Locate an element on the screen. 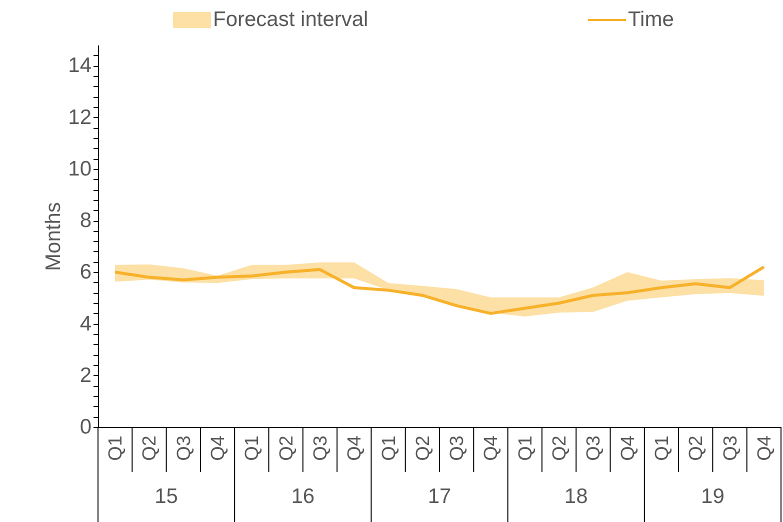 Image resolution: width=783 pixels, height=522 pixels. y-tick-label: 4 is located at coordinates (86, 324).